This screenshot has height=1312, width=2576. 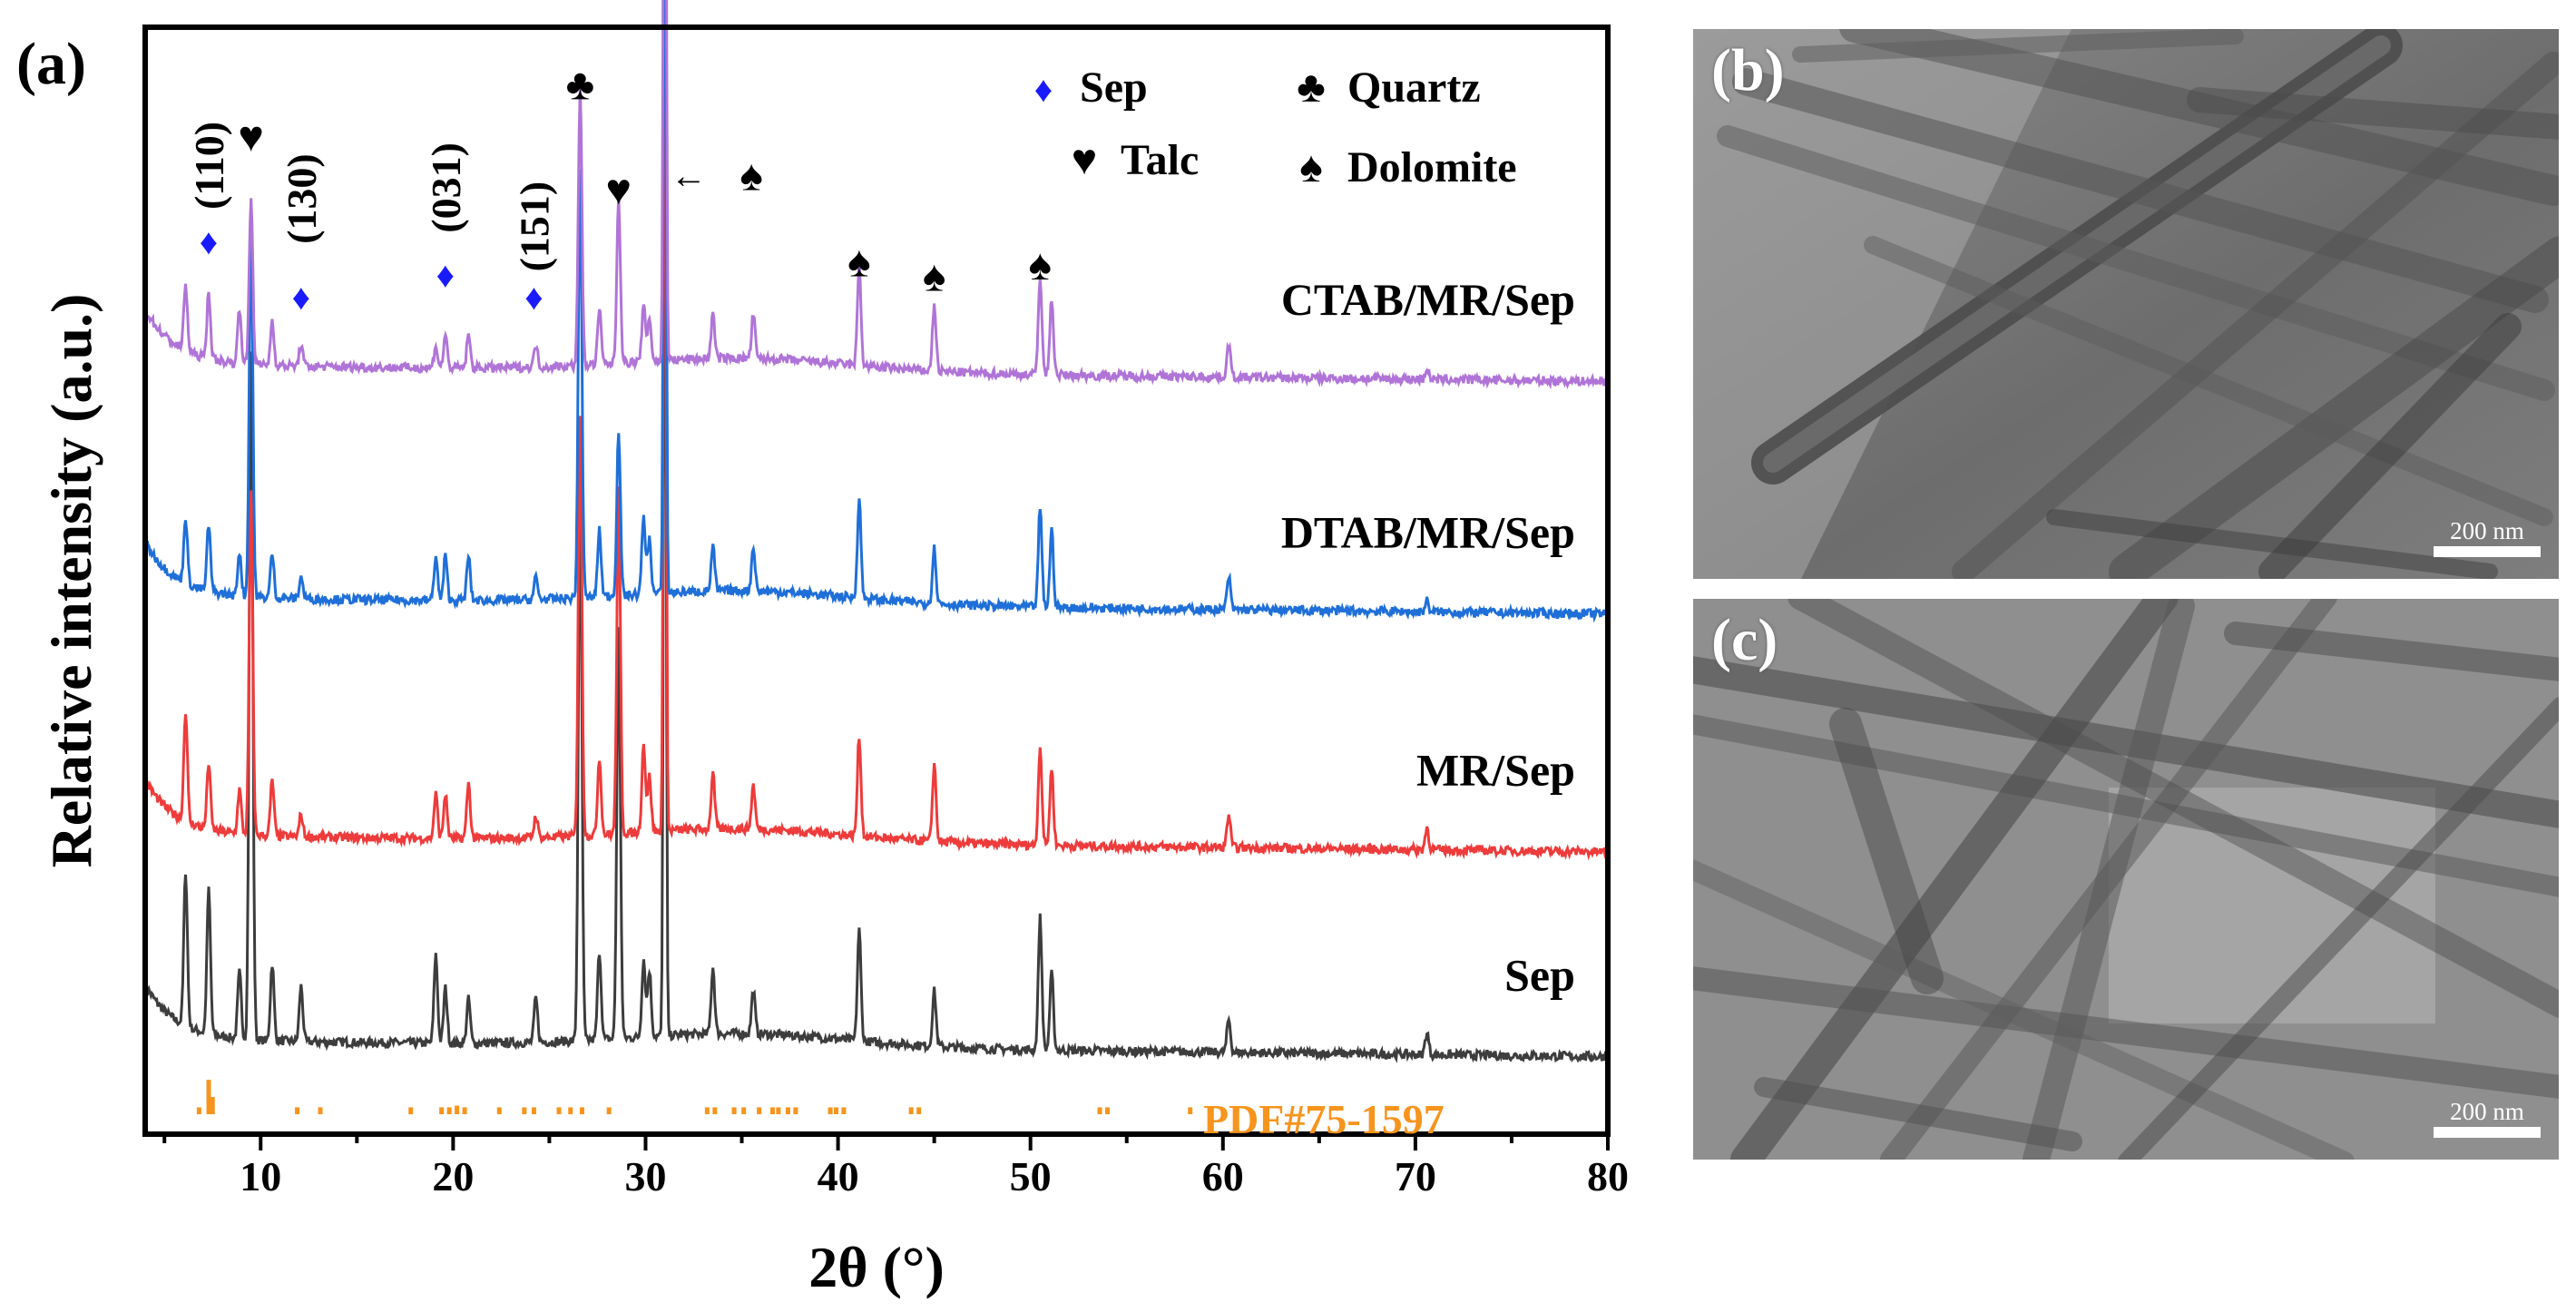 I want to click on tem-image-b, so click(x=2126, y=304).